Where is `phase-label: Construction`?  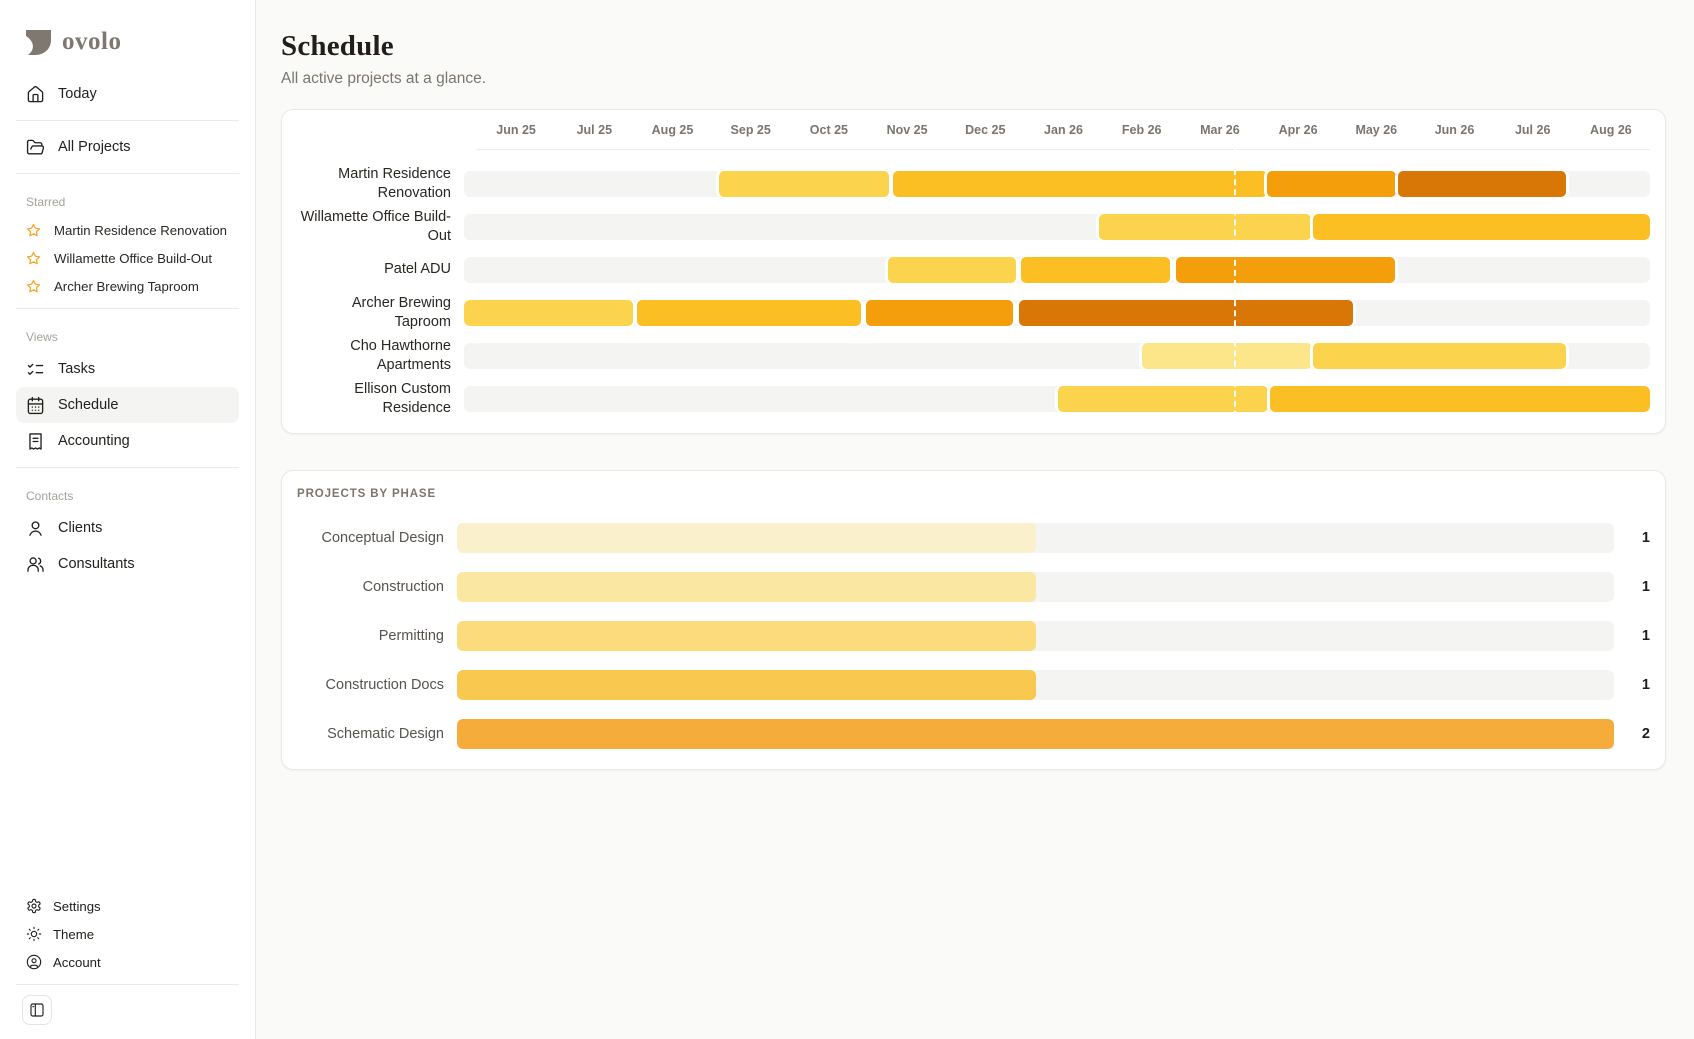 phase-label: Construction is located at coordinates (403, 586).